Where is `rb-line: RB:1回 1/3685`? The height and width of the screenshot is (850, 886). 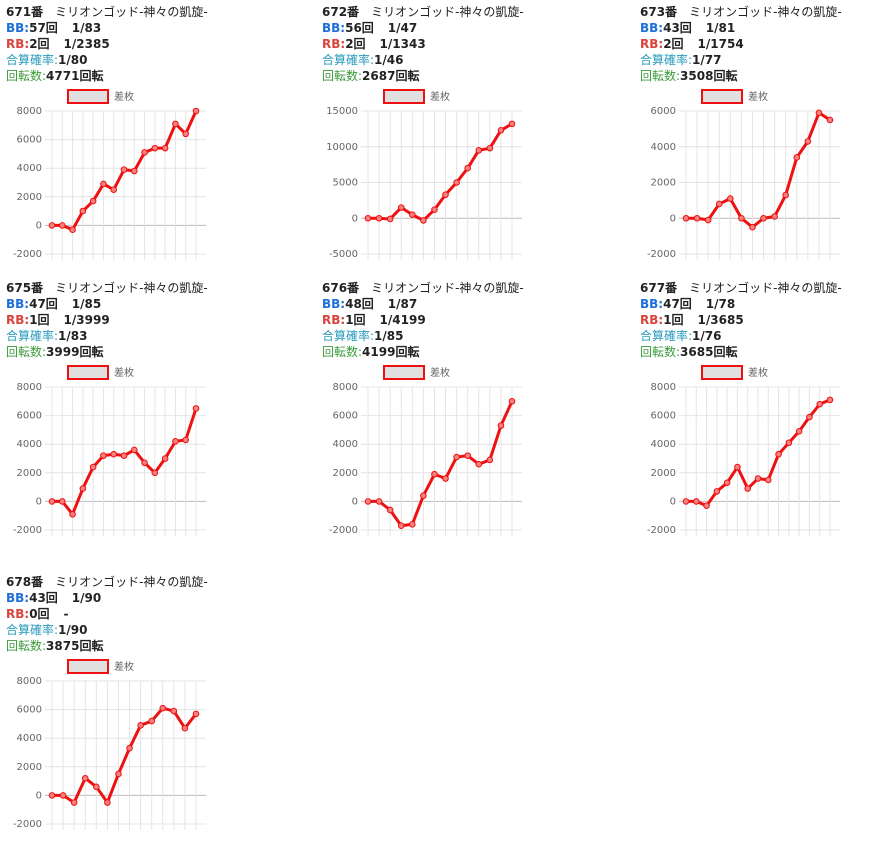 rb-line: RB:1回 1/3685 is located at coordinates (760, 320).